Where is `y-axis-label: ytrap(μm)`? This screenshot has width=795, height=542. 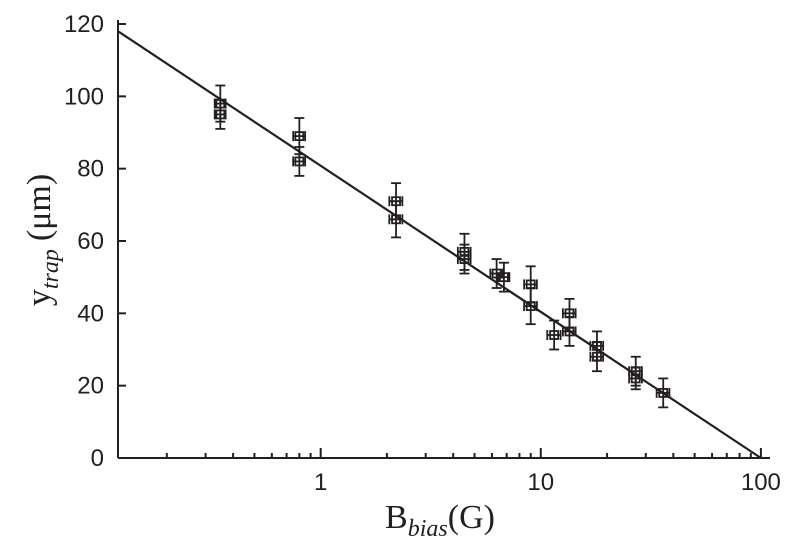 y-axis-label: ytrap(μm) is located at coordinates (42, 240).